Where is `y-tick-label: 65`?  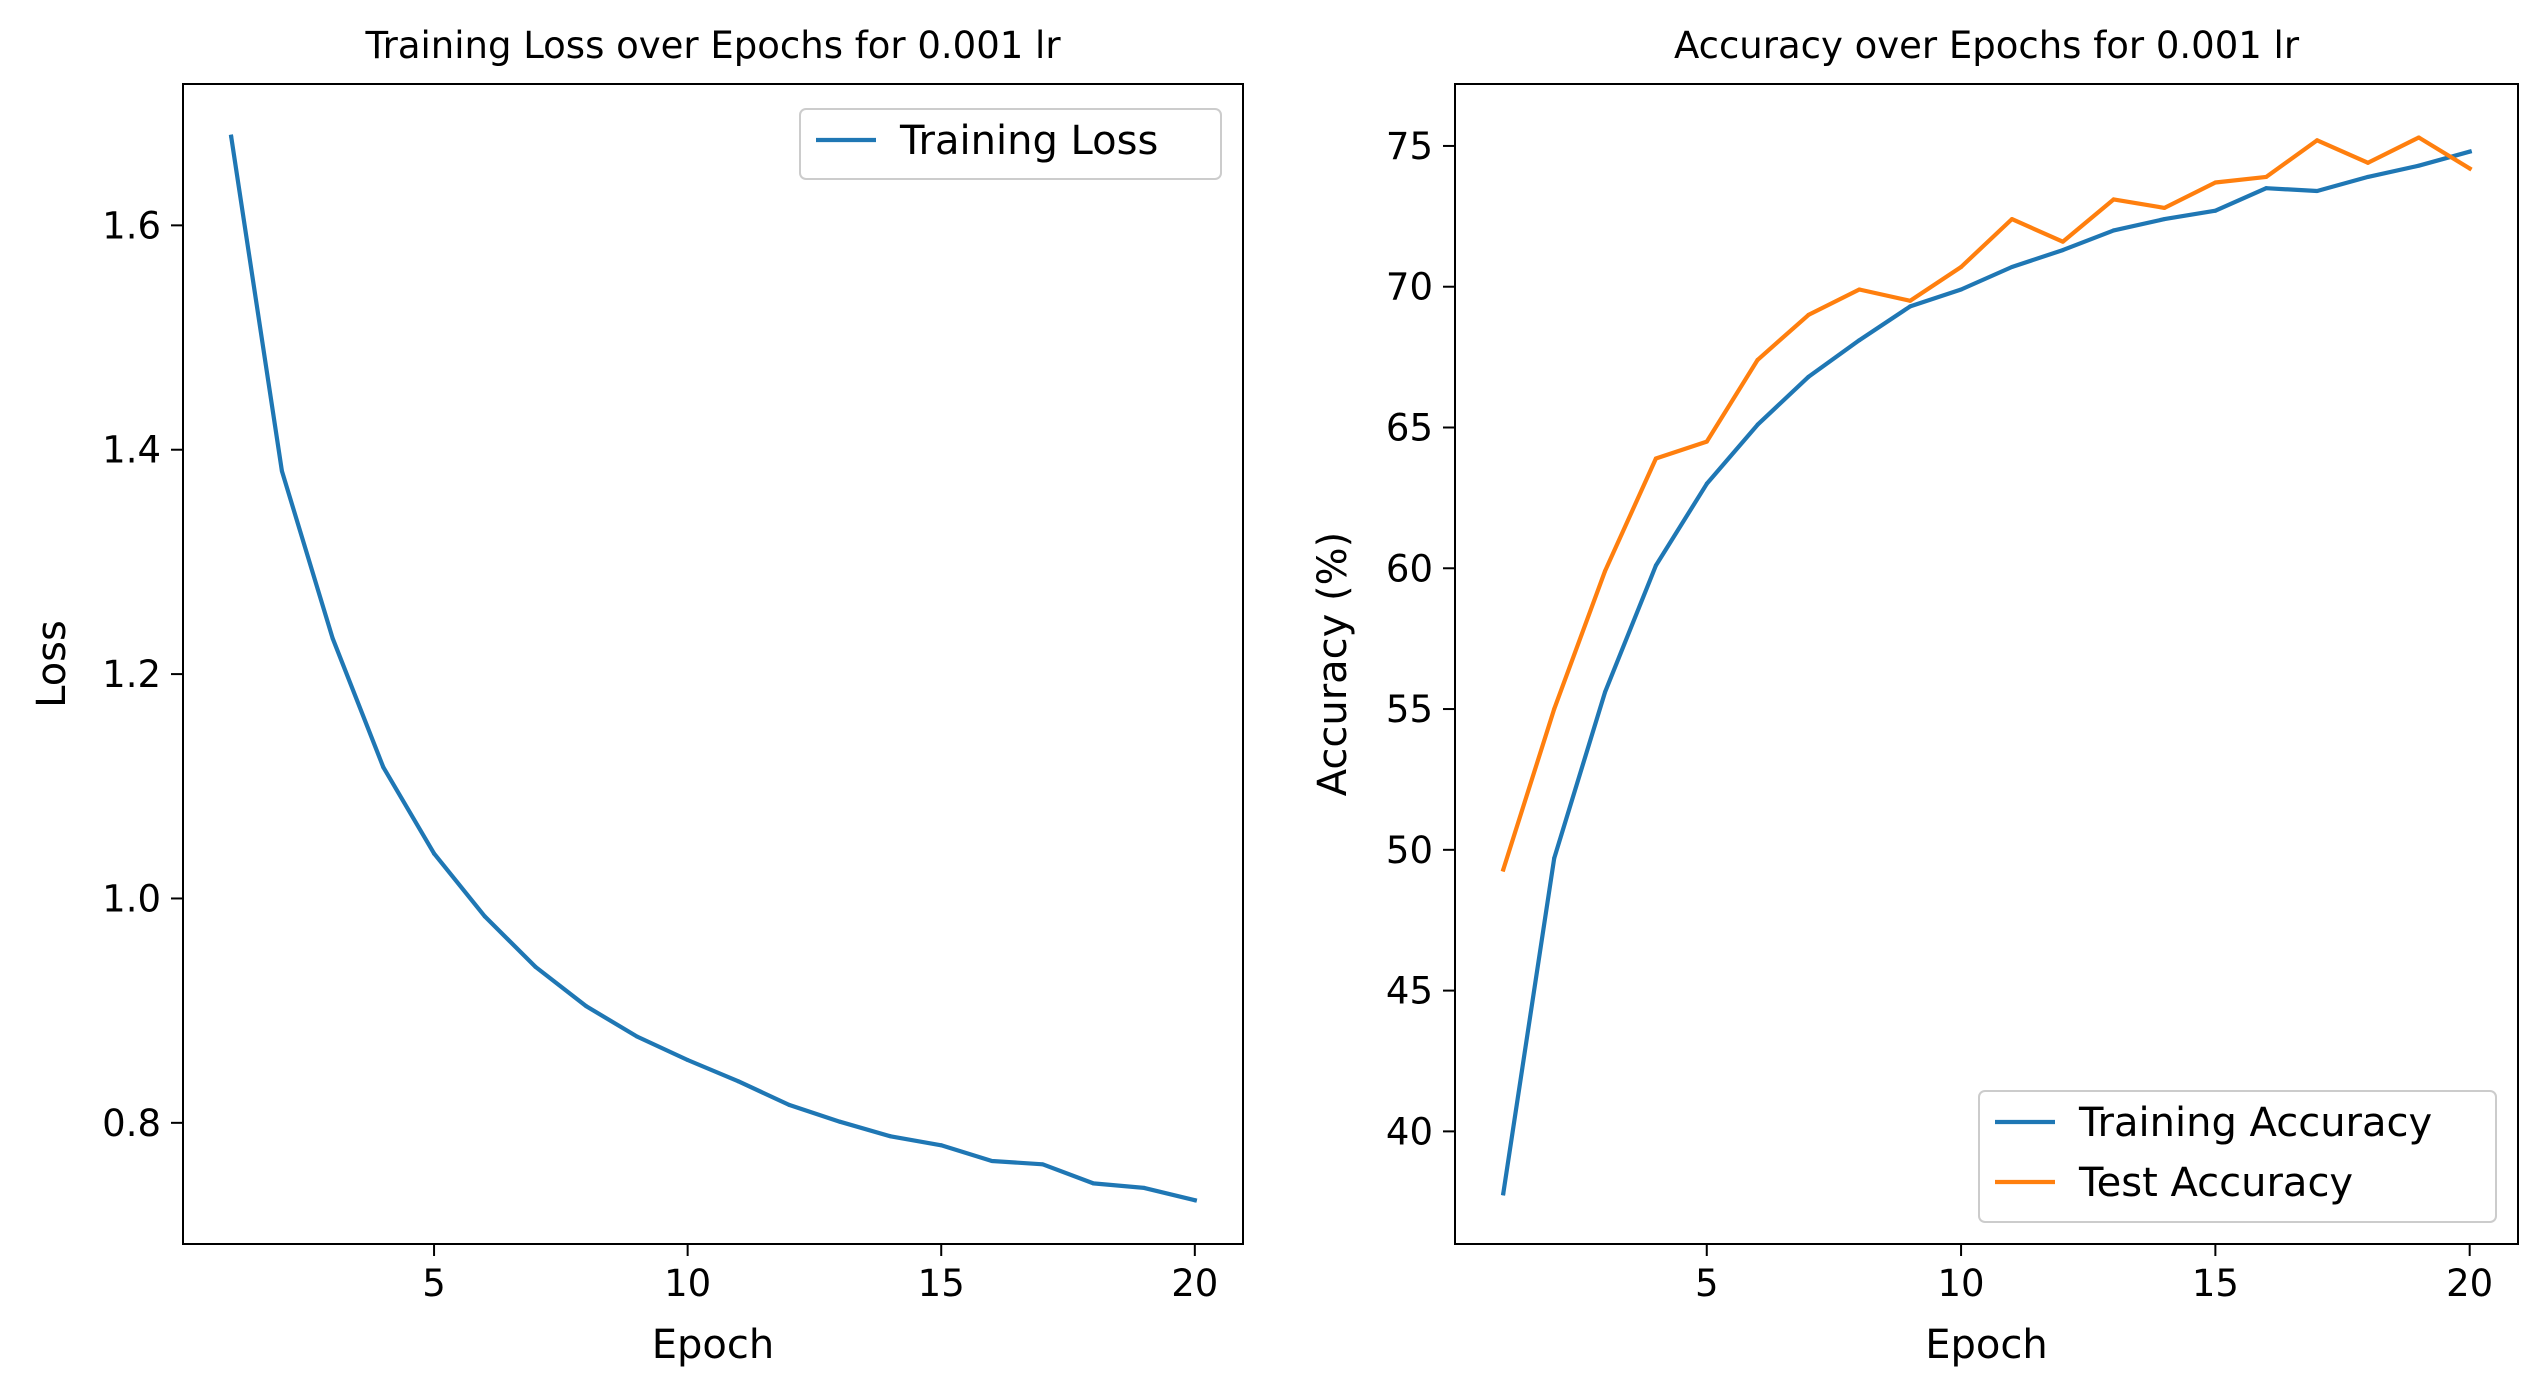
y-tick-label: 65 is located at coordinates (1409, 427).